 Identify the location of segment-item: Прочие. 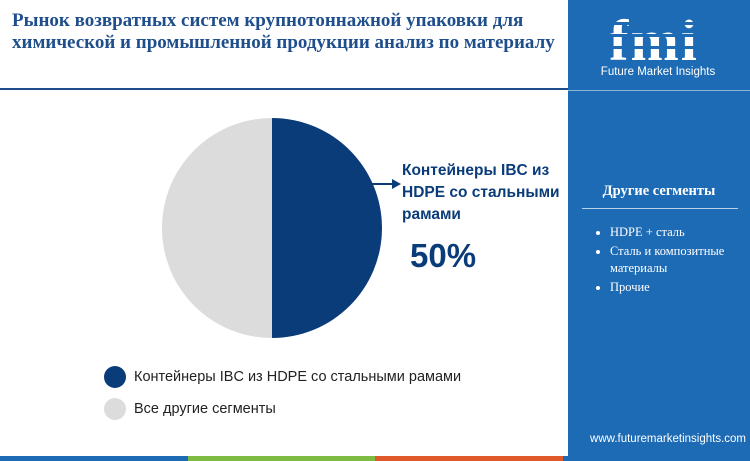
(680, 287).